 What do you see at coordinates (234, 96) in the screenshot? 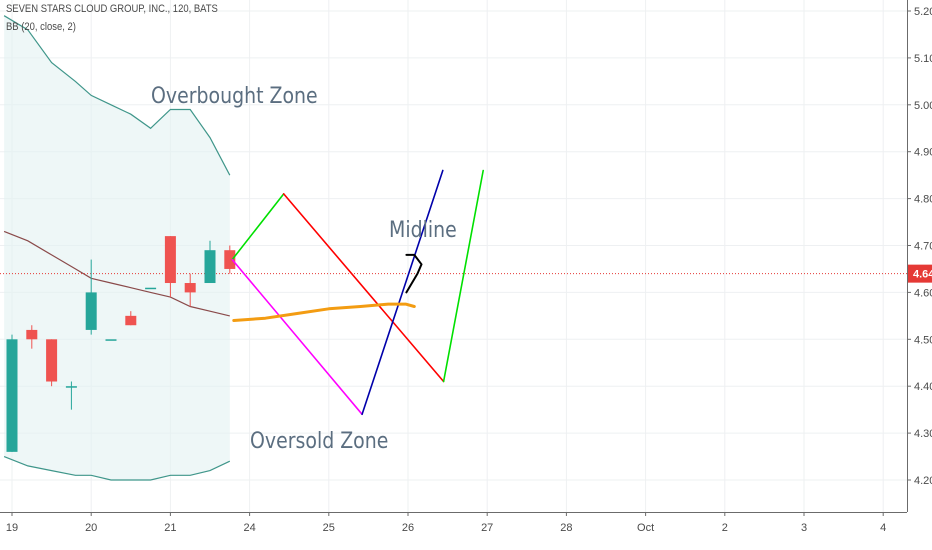
I see `overbought-zone-label: Overbought Zone` at bounding box center [234, 96].